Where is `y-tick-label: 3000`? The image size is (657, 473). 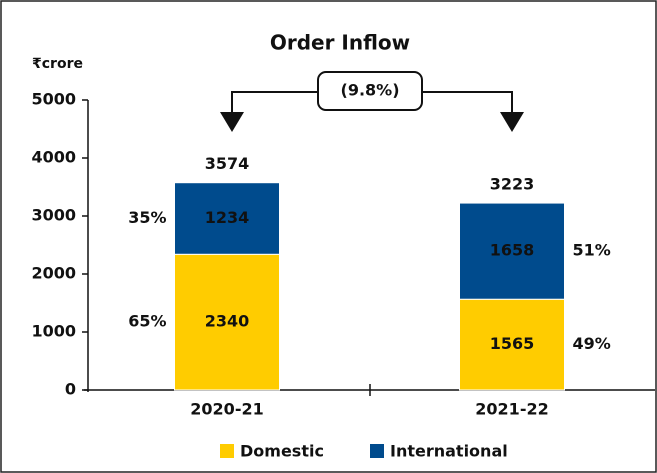 y-tick-label: 3000 is located at coordinates (53, 215).